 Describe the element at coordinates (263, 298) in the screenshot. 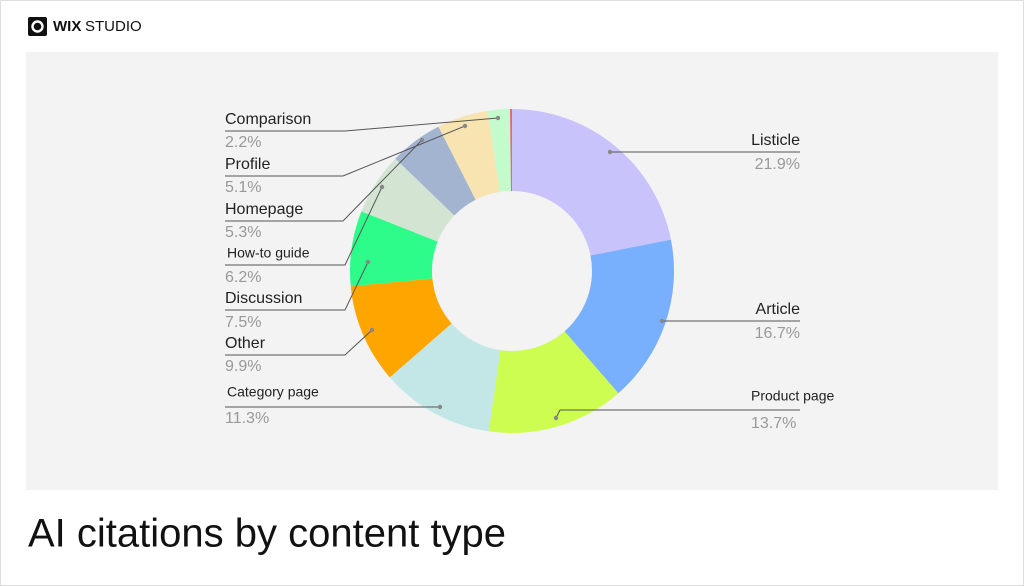

I see `slice-label: Discussion` at that location.